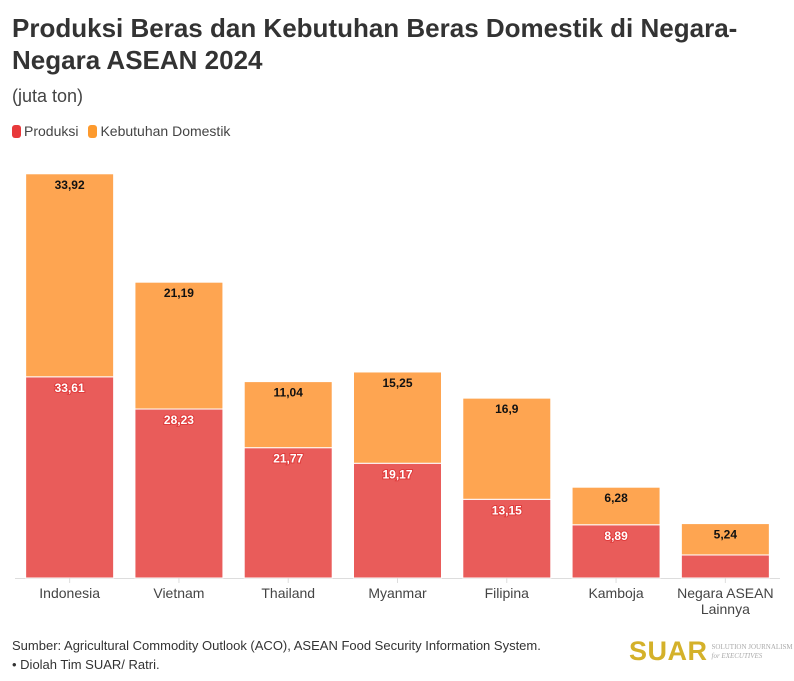 The width and height of the screenshot is (794, 681). Describe the element at coordinates (615, 593) in the screenshot. I see `x-tick-label: Kamboja` at that location.